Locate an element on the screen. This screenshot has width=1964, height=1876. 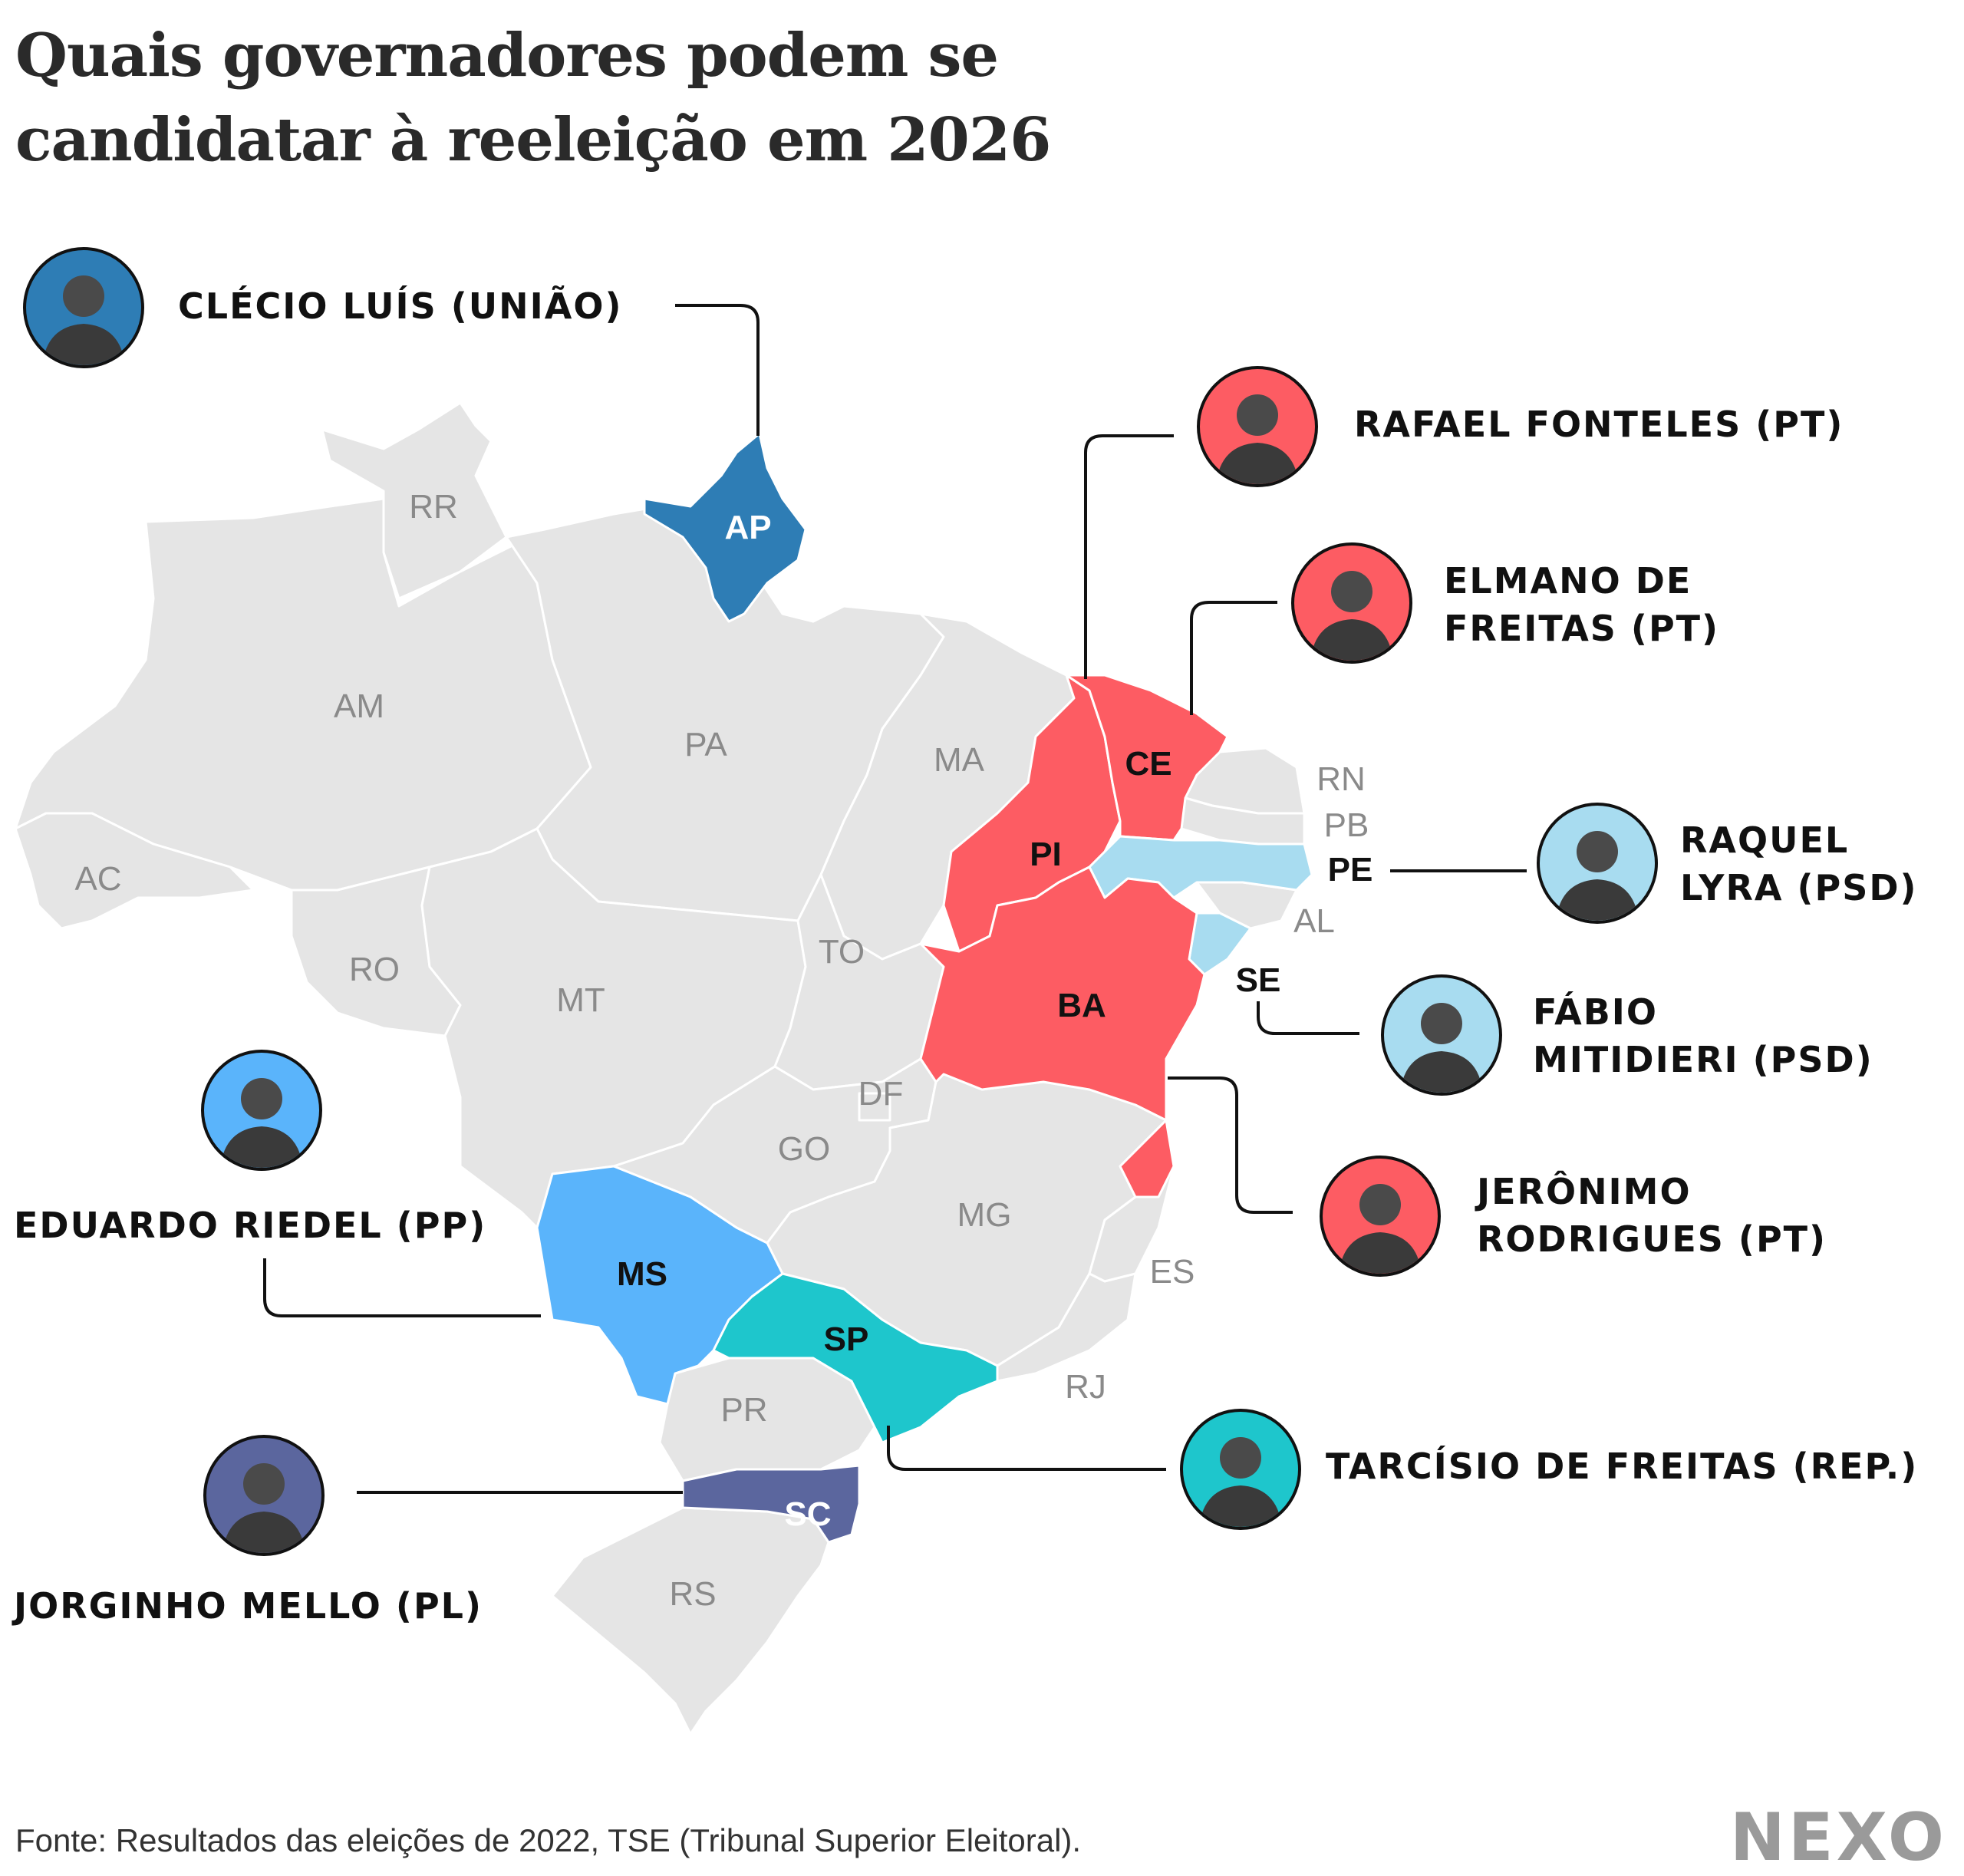
label-es: ES is located at coordinates (1172, 1272).